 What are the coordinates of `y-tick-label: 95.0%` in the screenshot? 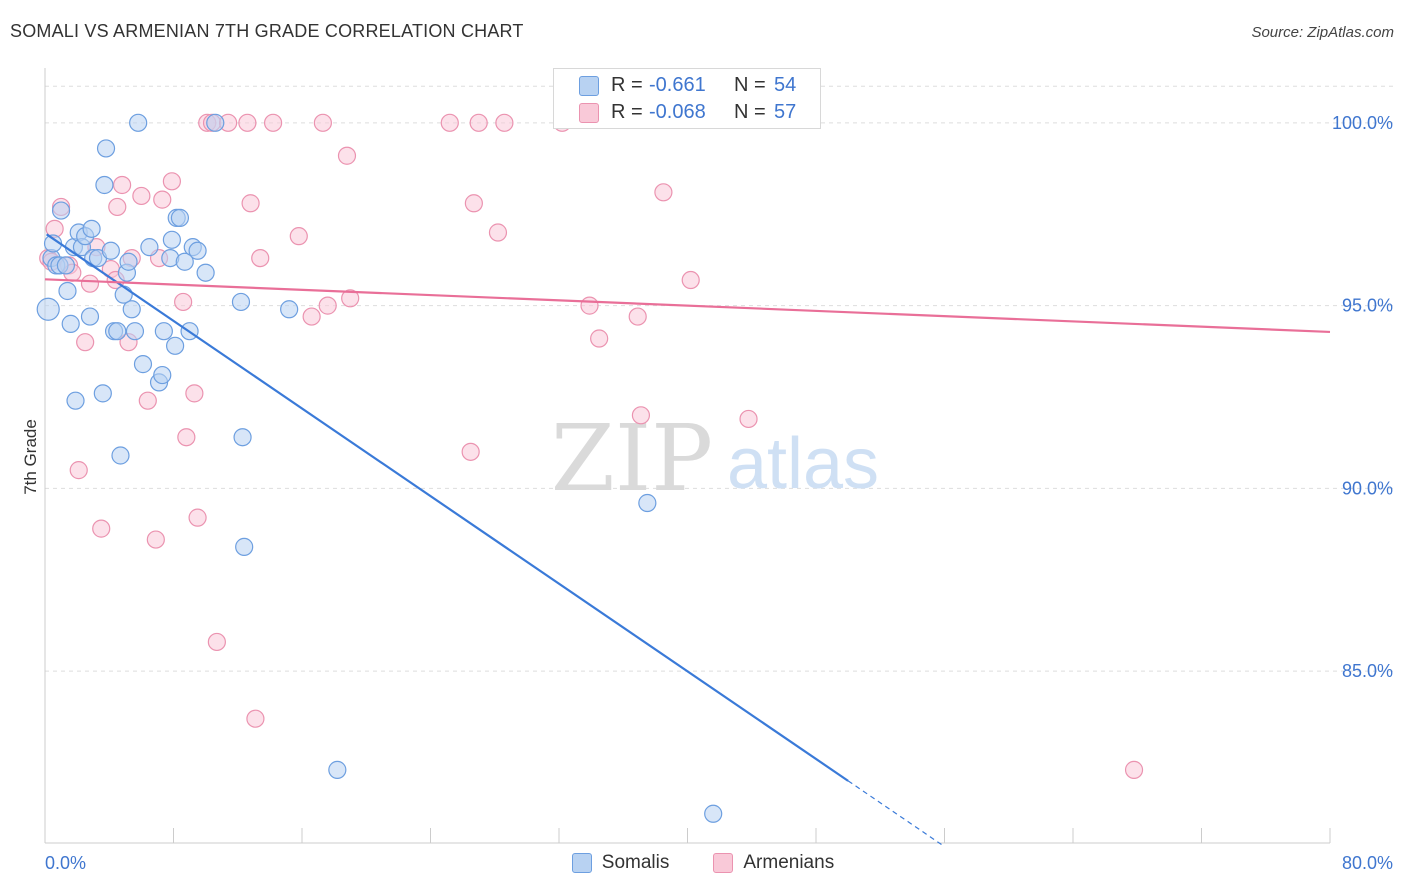 It's located at (1367, 306).